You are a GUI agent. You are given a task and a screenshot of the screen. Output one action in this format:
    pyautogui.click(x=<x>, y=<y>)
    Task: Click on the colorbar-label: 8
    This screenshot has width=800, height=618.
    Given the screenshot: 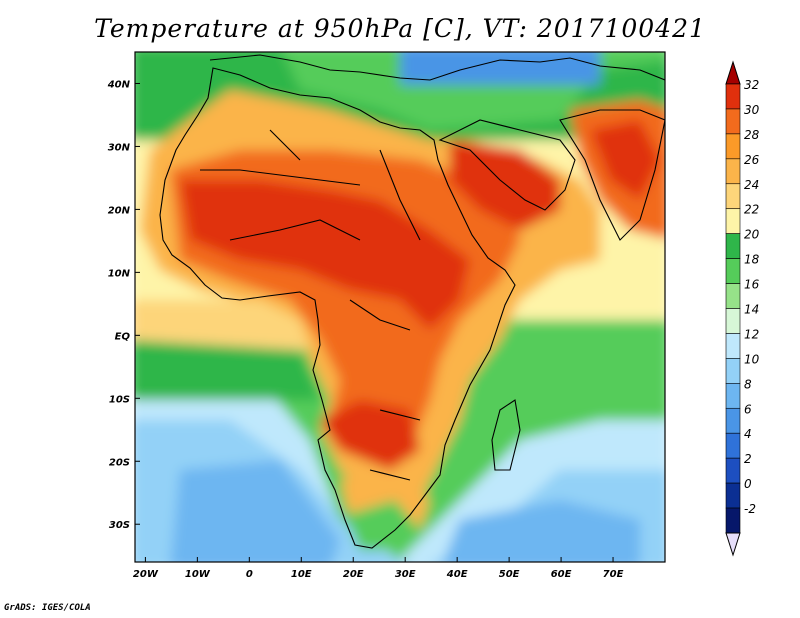 What is the action you would take?
    pyautogui.click(x=748, y=384)
    